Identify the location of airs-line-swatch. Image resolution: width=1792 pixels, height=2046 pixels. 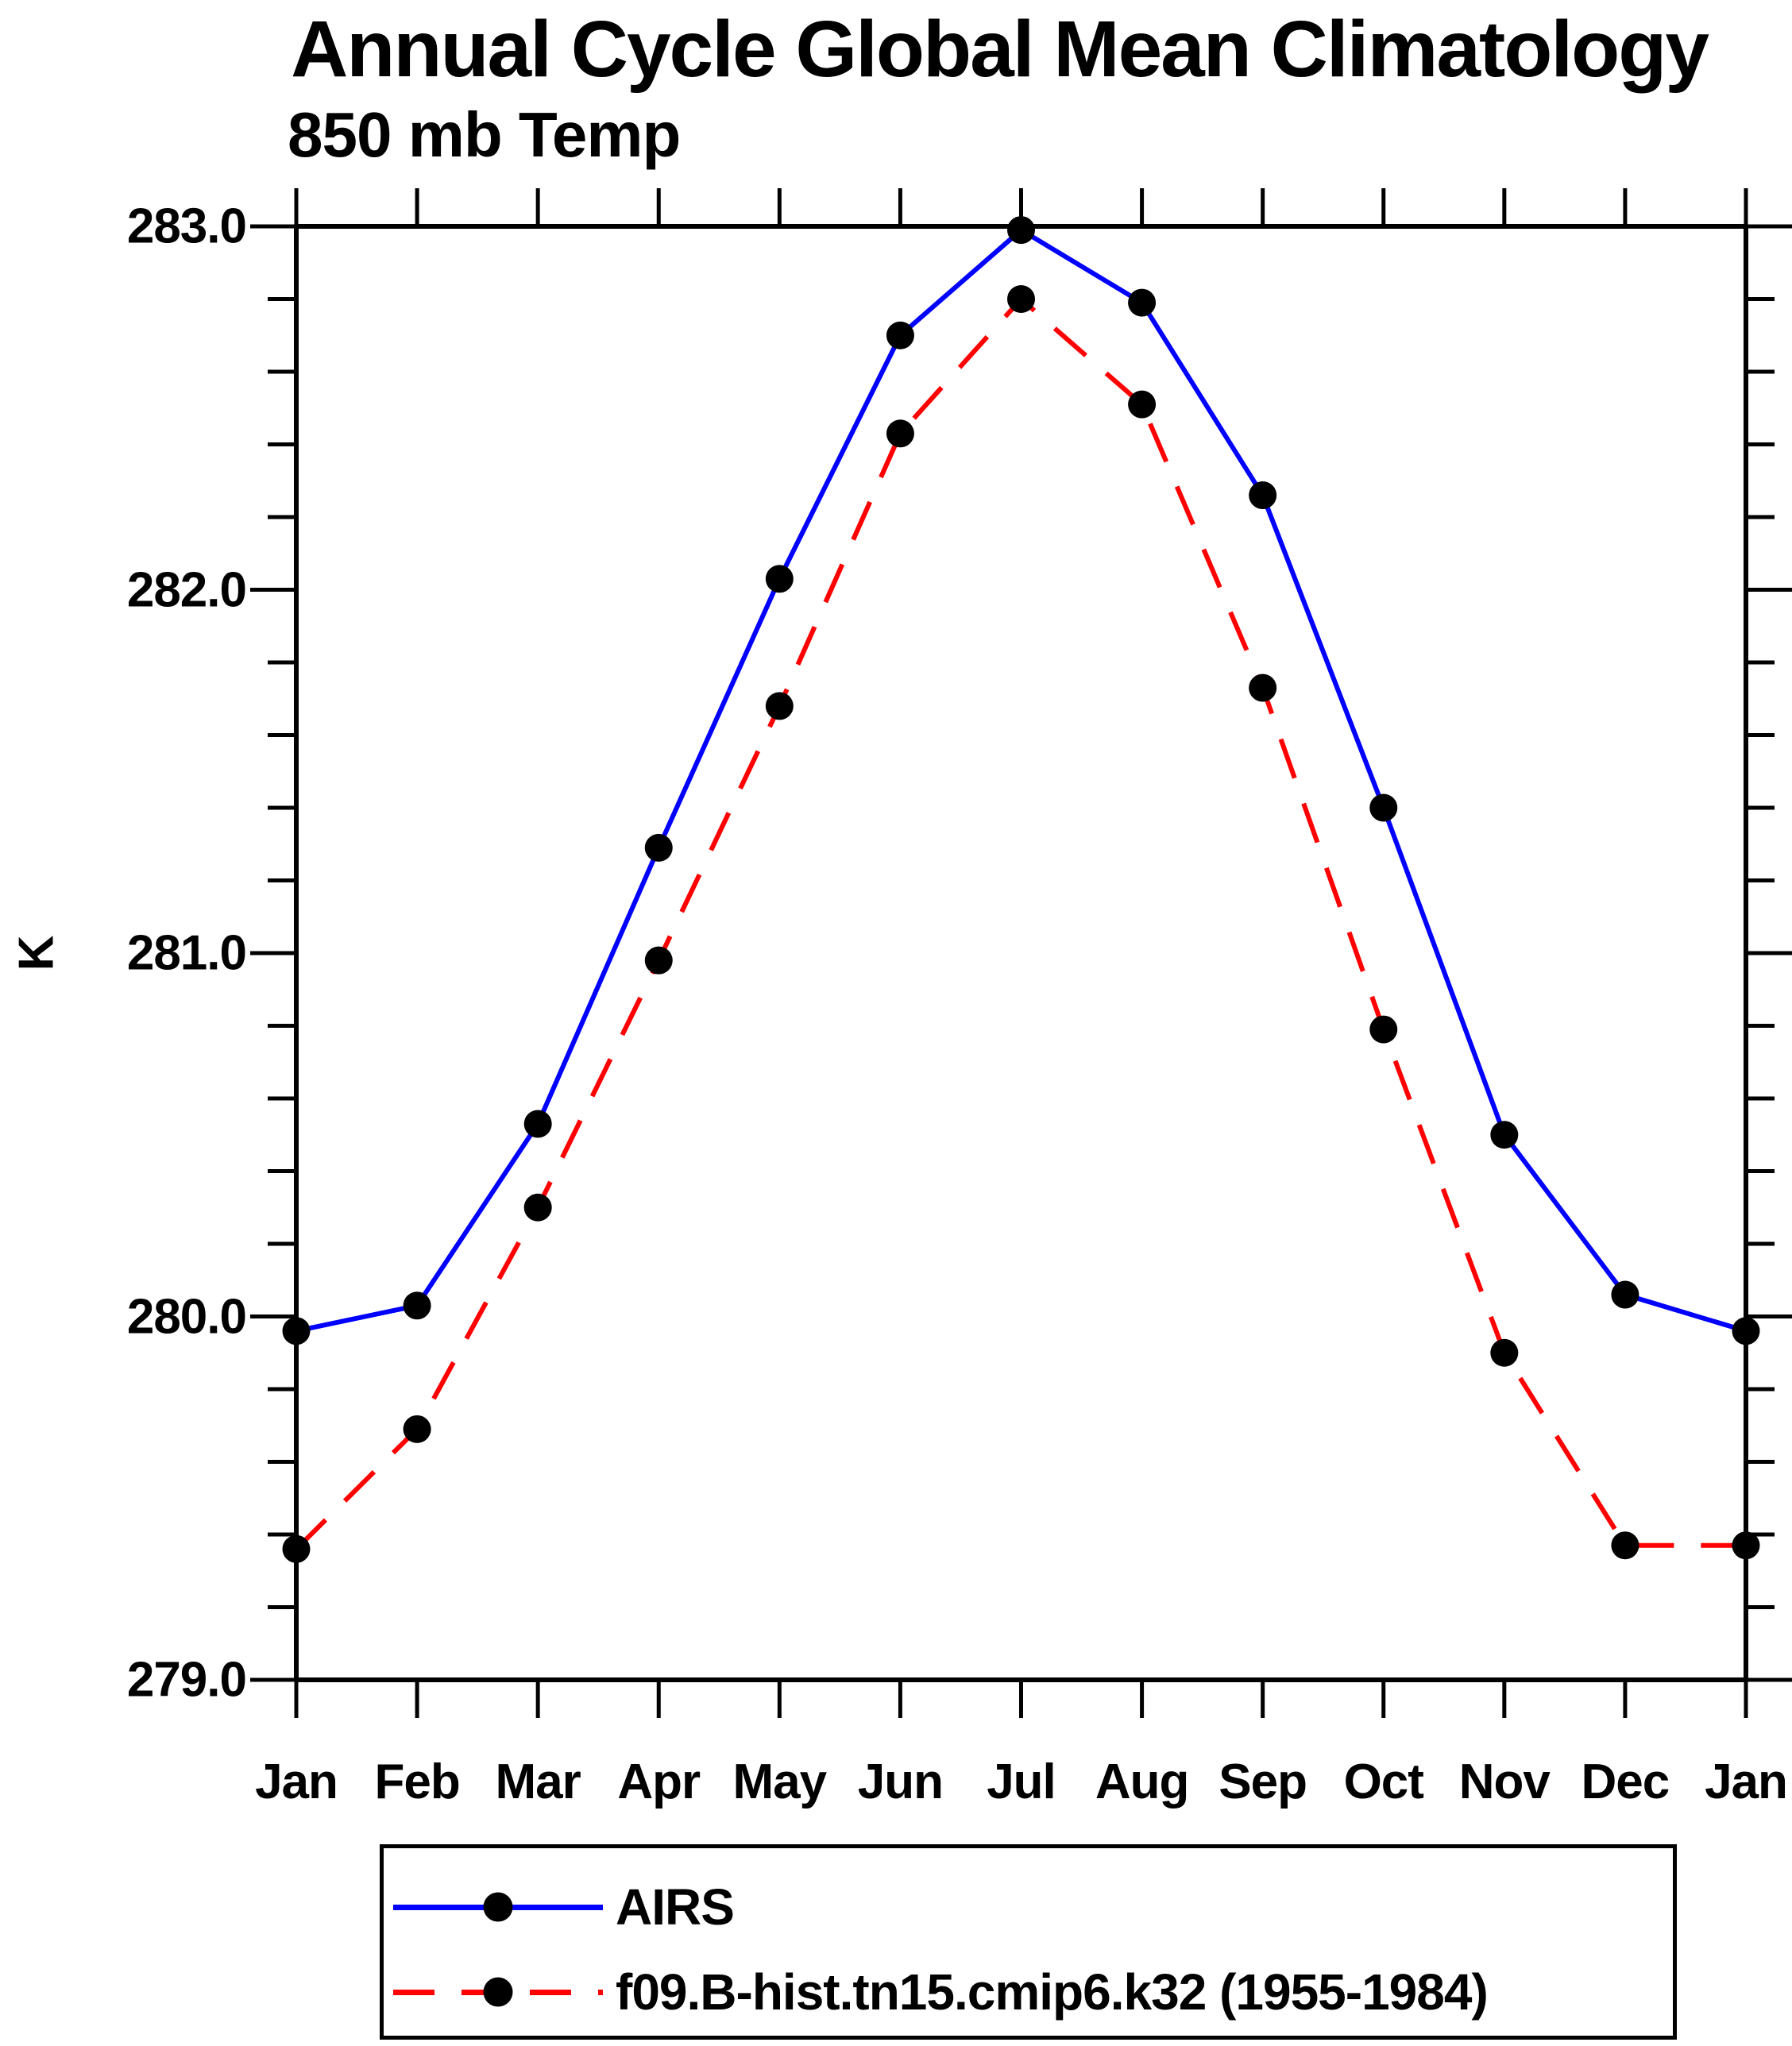
(498, 1907).